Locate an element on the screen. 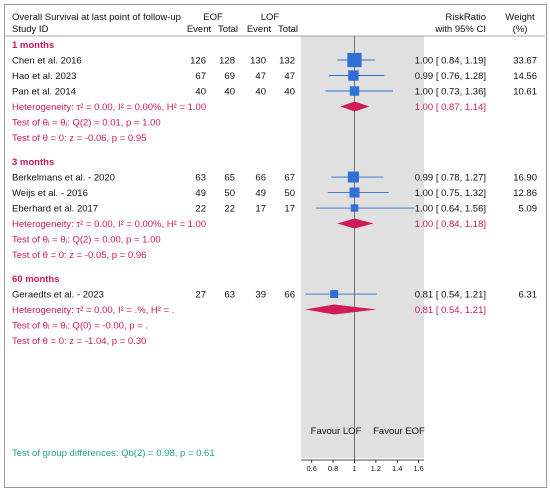 The width and height of the screenshot is (550, 490). x-axis: 0.6 0.8 1 1.2 1.4 1.6 is located at coordinates (365, 466).